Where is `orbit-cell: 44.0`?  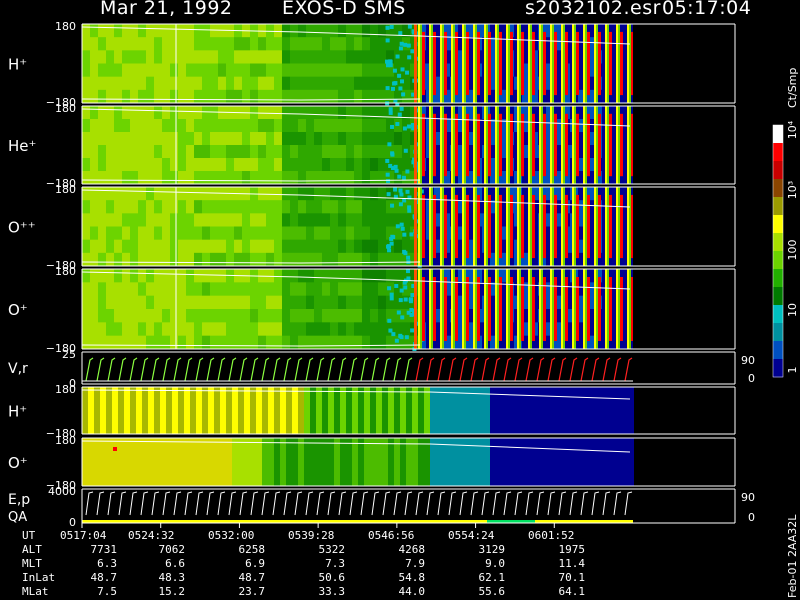 orbit-cell: 44.0 is located at coordinates (412, 591).